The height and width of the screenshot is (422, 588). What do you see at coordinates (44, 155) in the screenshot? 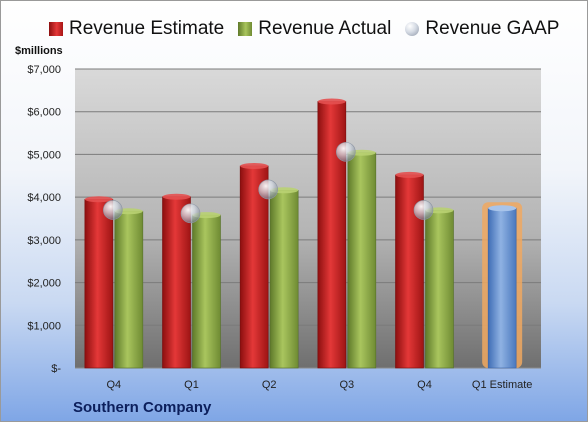
I see `y-tick-label: $5,000` at bounding box center [44, 155].